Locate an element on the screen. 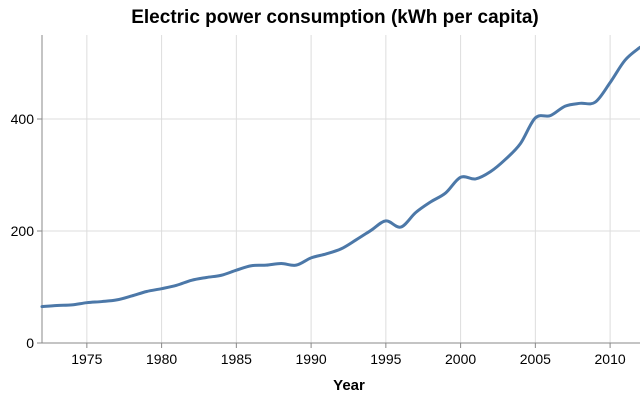 The width and height of the screenshot is (640, 400). x-tick-label-2000: 2000 is located at coordinates (460, 359).